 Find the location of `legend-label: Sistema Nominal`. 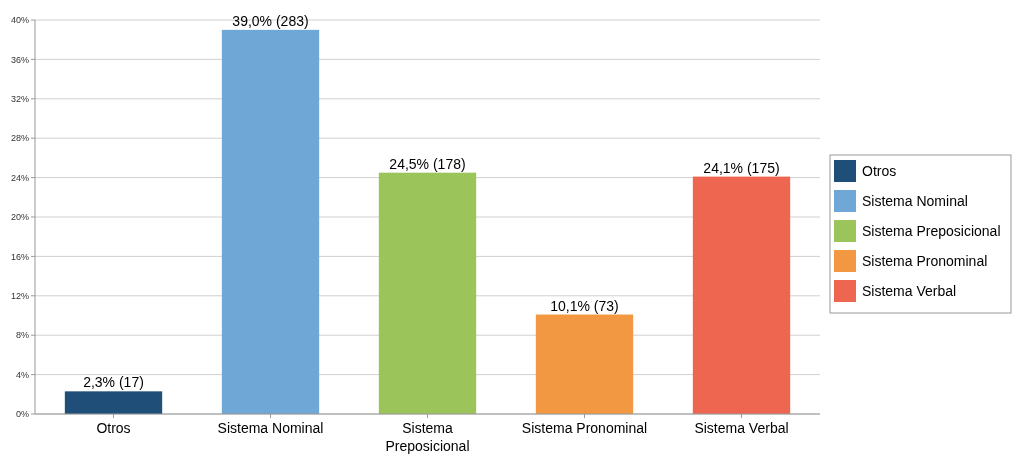

legend-label: Sistema Nominal is located at coordinates (915, 201).